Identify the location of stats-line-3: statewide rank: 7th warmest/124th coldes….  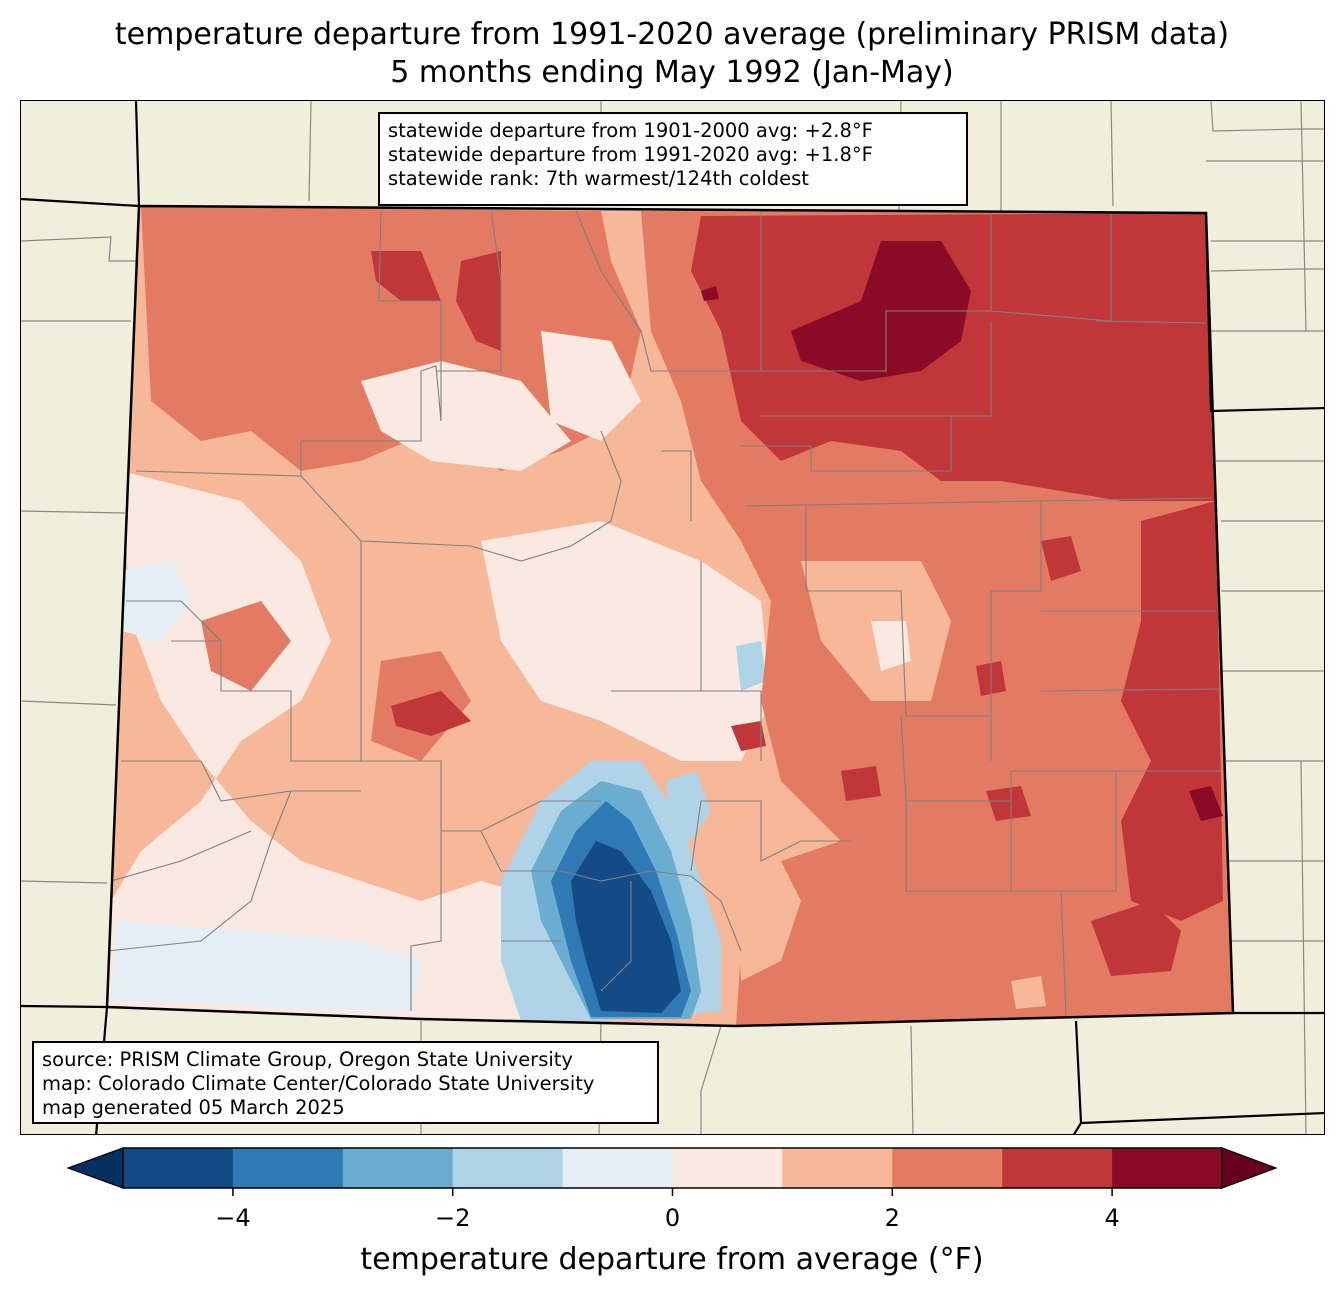
(598, 178).